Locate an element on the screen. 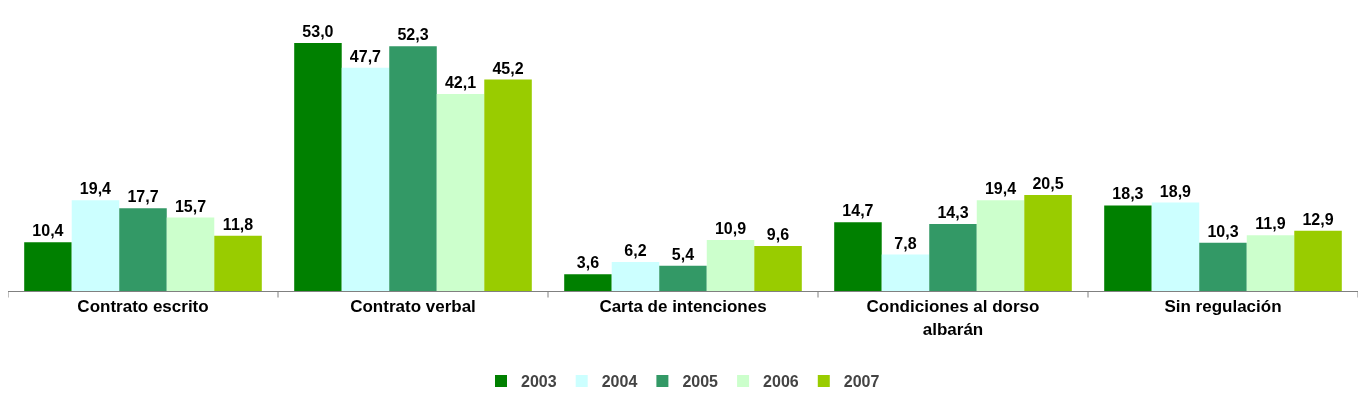 The height and width of the screenshot is (411, 1366). legend-label: 2005 is located at coordinates (700, 382).